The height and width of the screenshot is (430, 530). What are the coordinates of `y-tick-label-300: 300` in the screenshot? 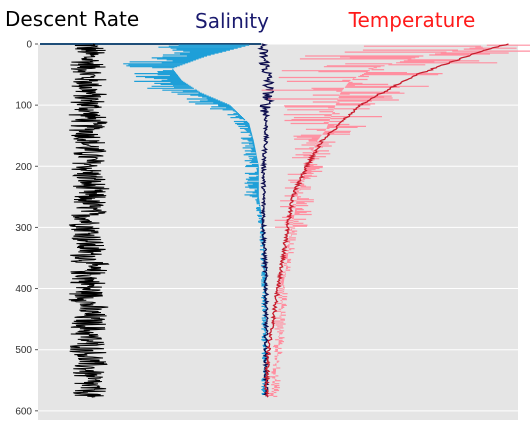 It's located at (23, 228).